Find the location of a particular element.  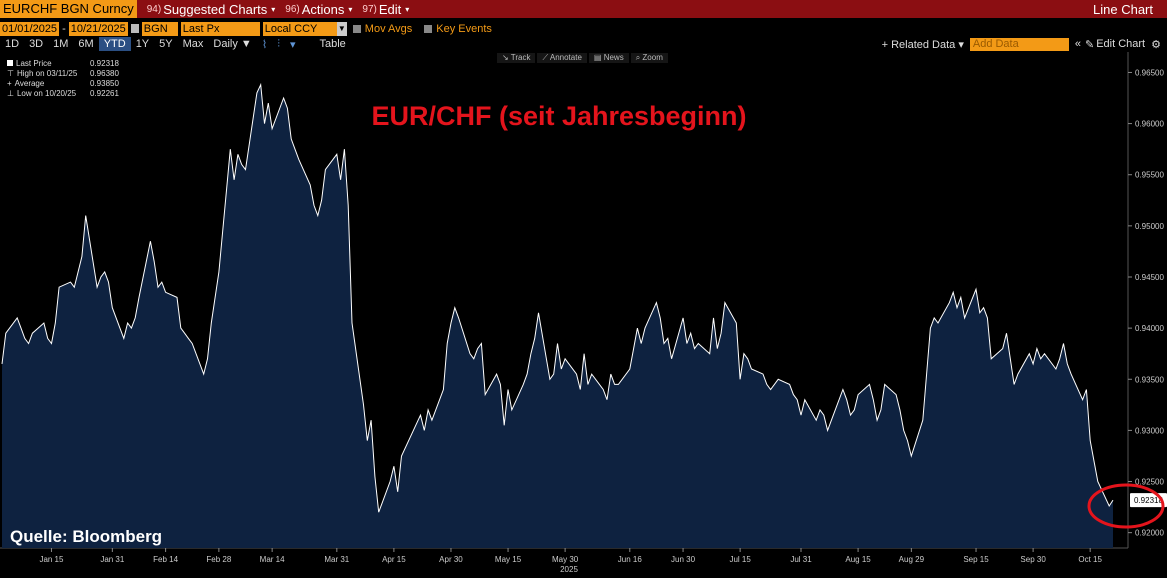

y-tick-label: 0.93000 is located at coordinates (1149, 430).